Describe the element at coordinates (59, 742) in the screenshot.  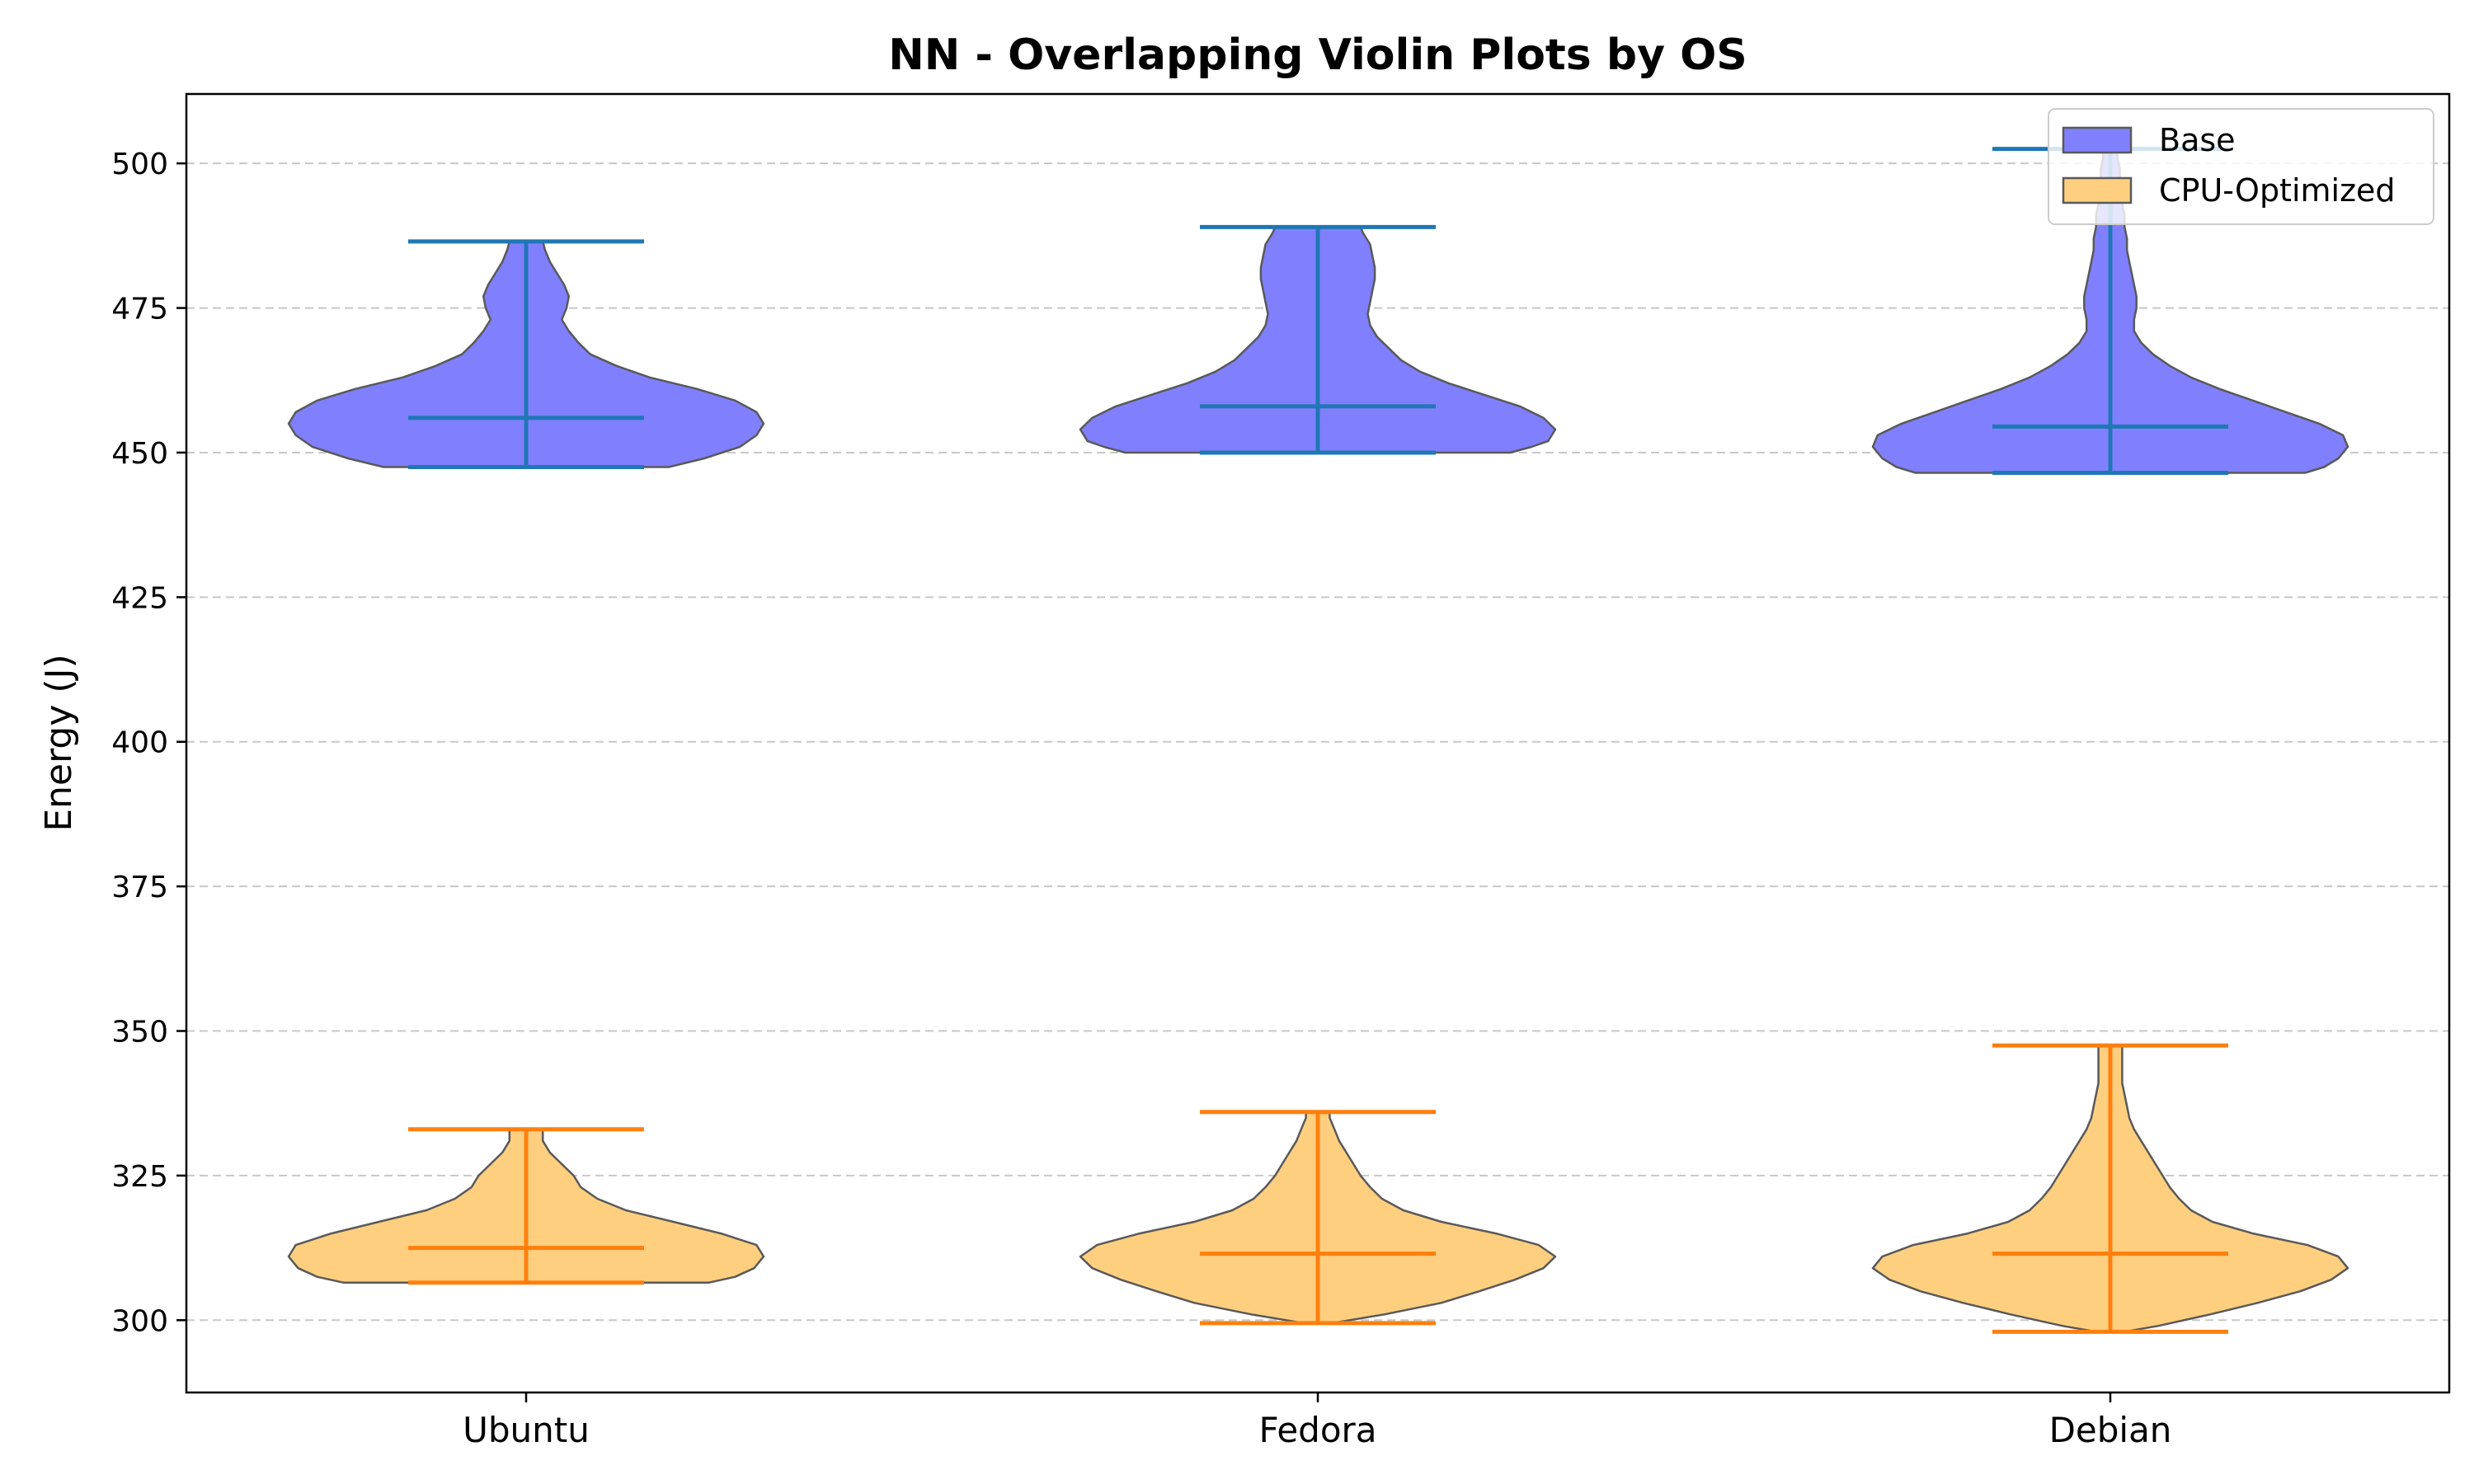
I see `y-axis-label: Energy (J)` at that location.